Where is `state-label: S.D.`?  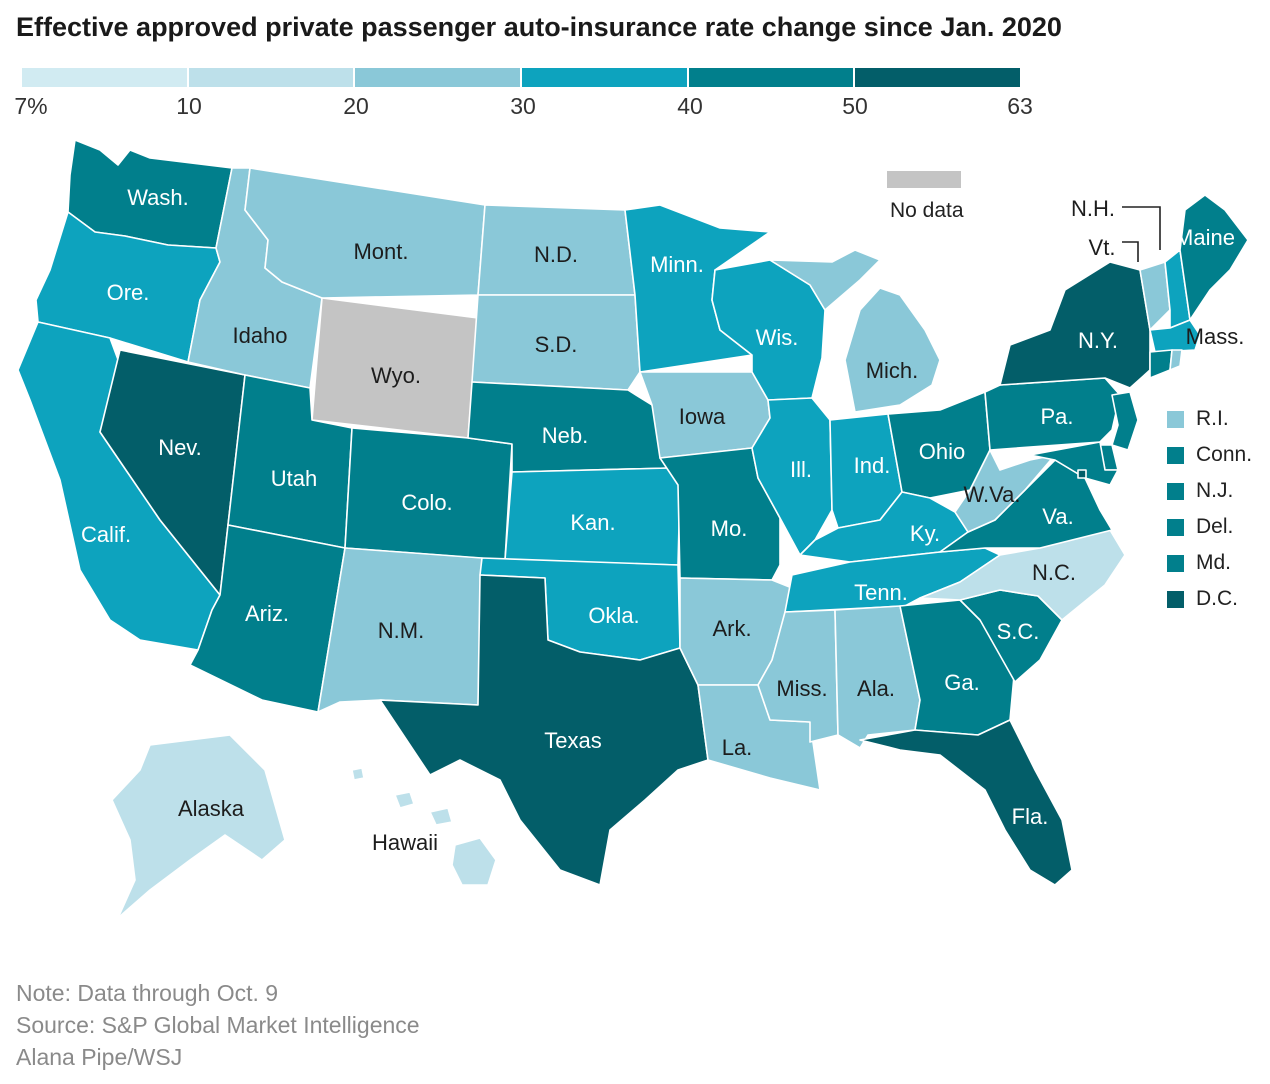
state-label: S.D. is located at coordinates (556, 344).